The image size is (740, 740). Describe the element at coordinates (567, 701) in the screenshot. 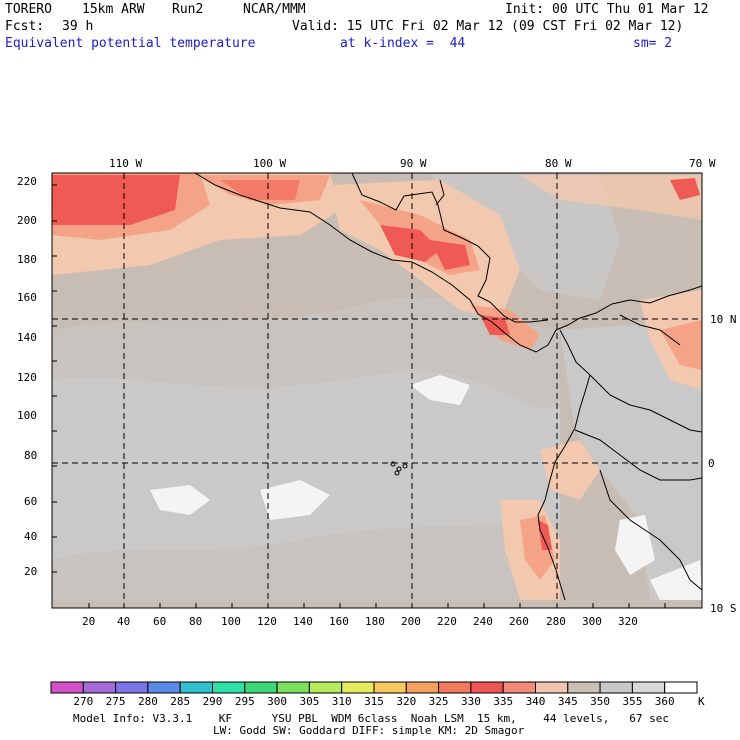

I see `colorbar-label: 345` at that location.